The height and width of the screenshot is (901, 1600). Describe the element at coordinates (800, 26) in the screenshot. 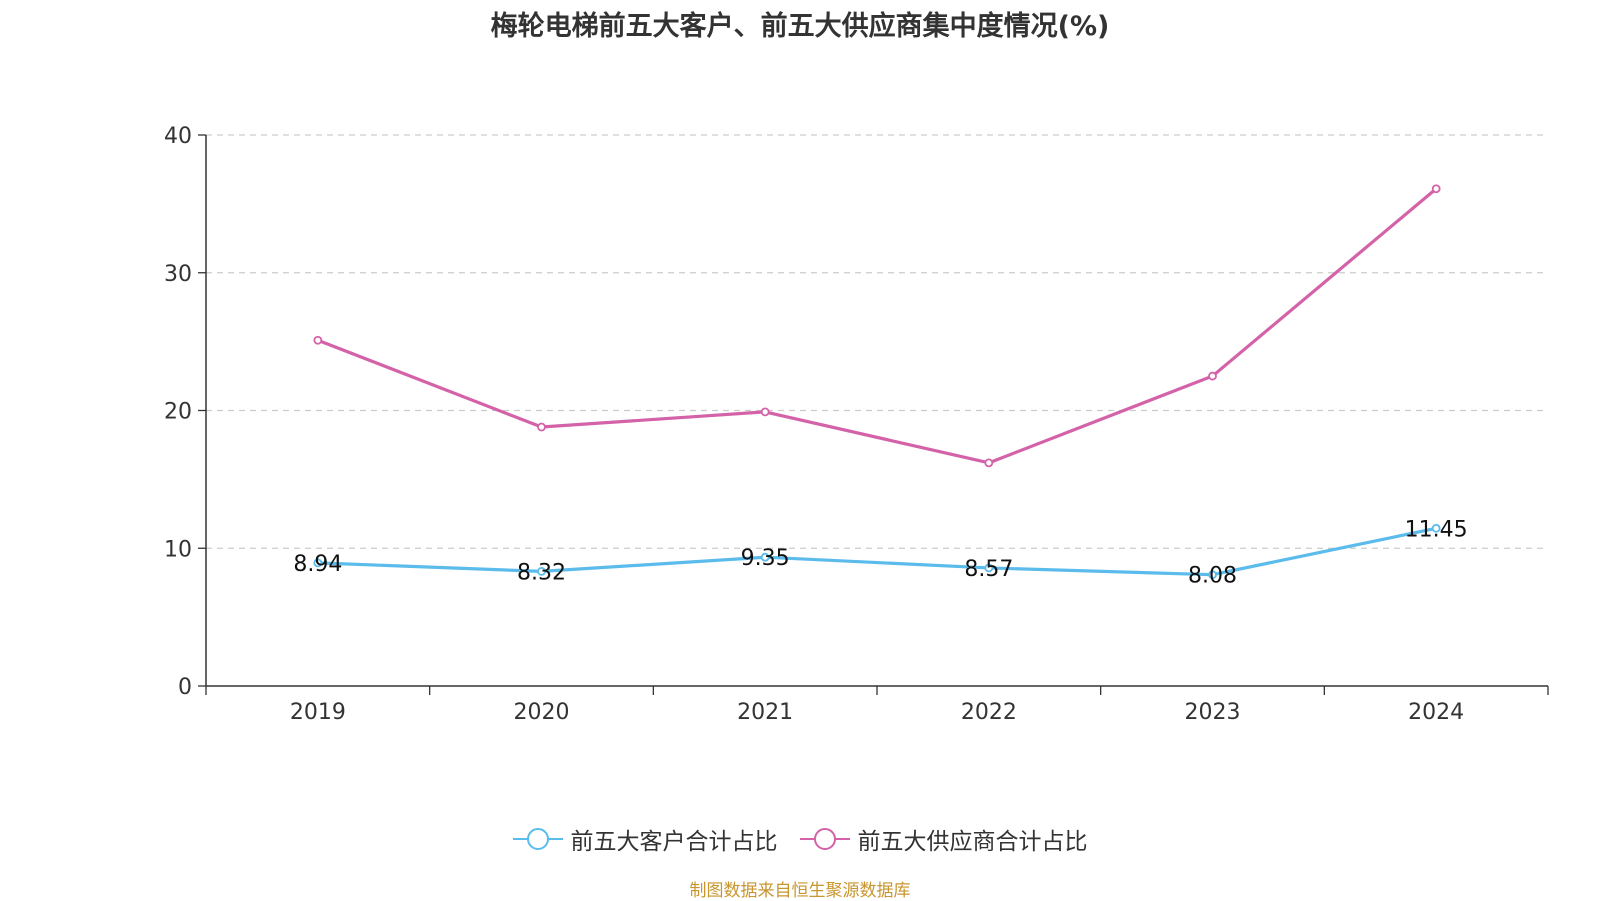

I see `chart-title: 梅轮电梯前五大客户、前五大供应商集中度情况(%)` at that location.